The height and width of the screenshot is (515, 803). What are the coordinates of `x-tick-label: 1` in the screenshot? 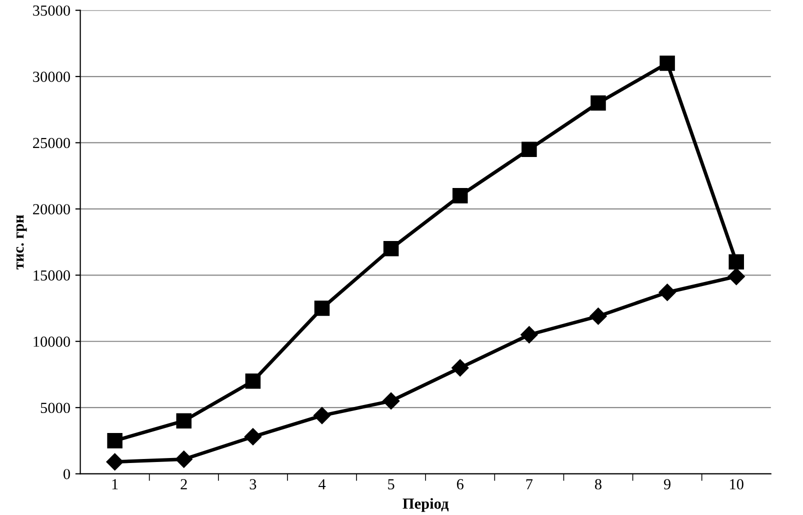 It's located at (115, 484).